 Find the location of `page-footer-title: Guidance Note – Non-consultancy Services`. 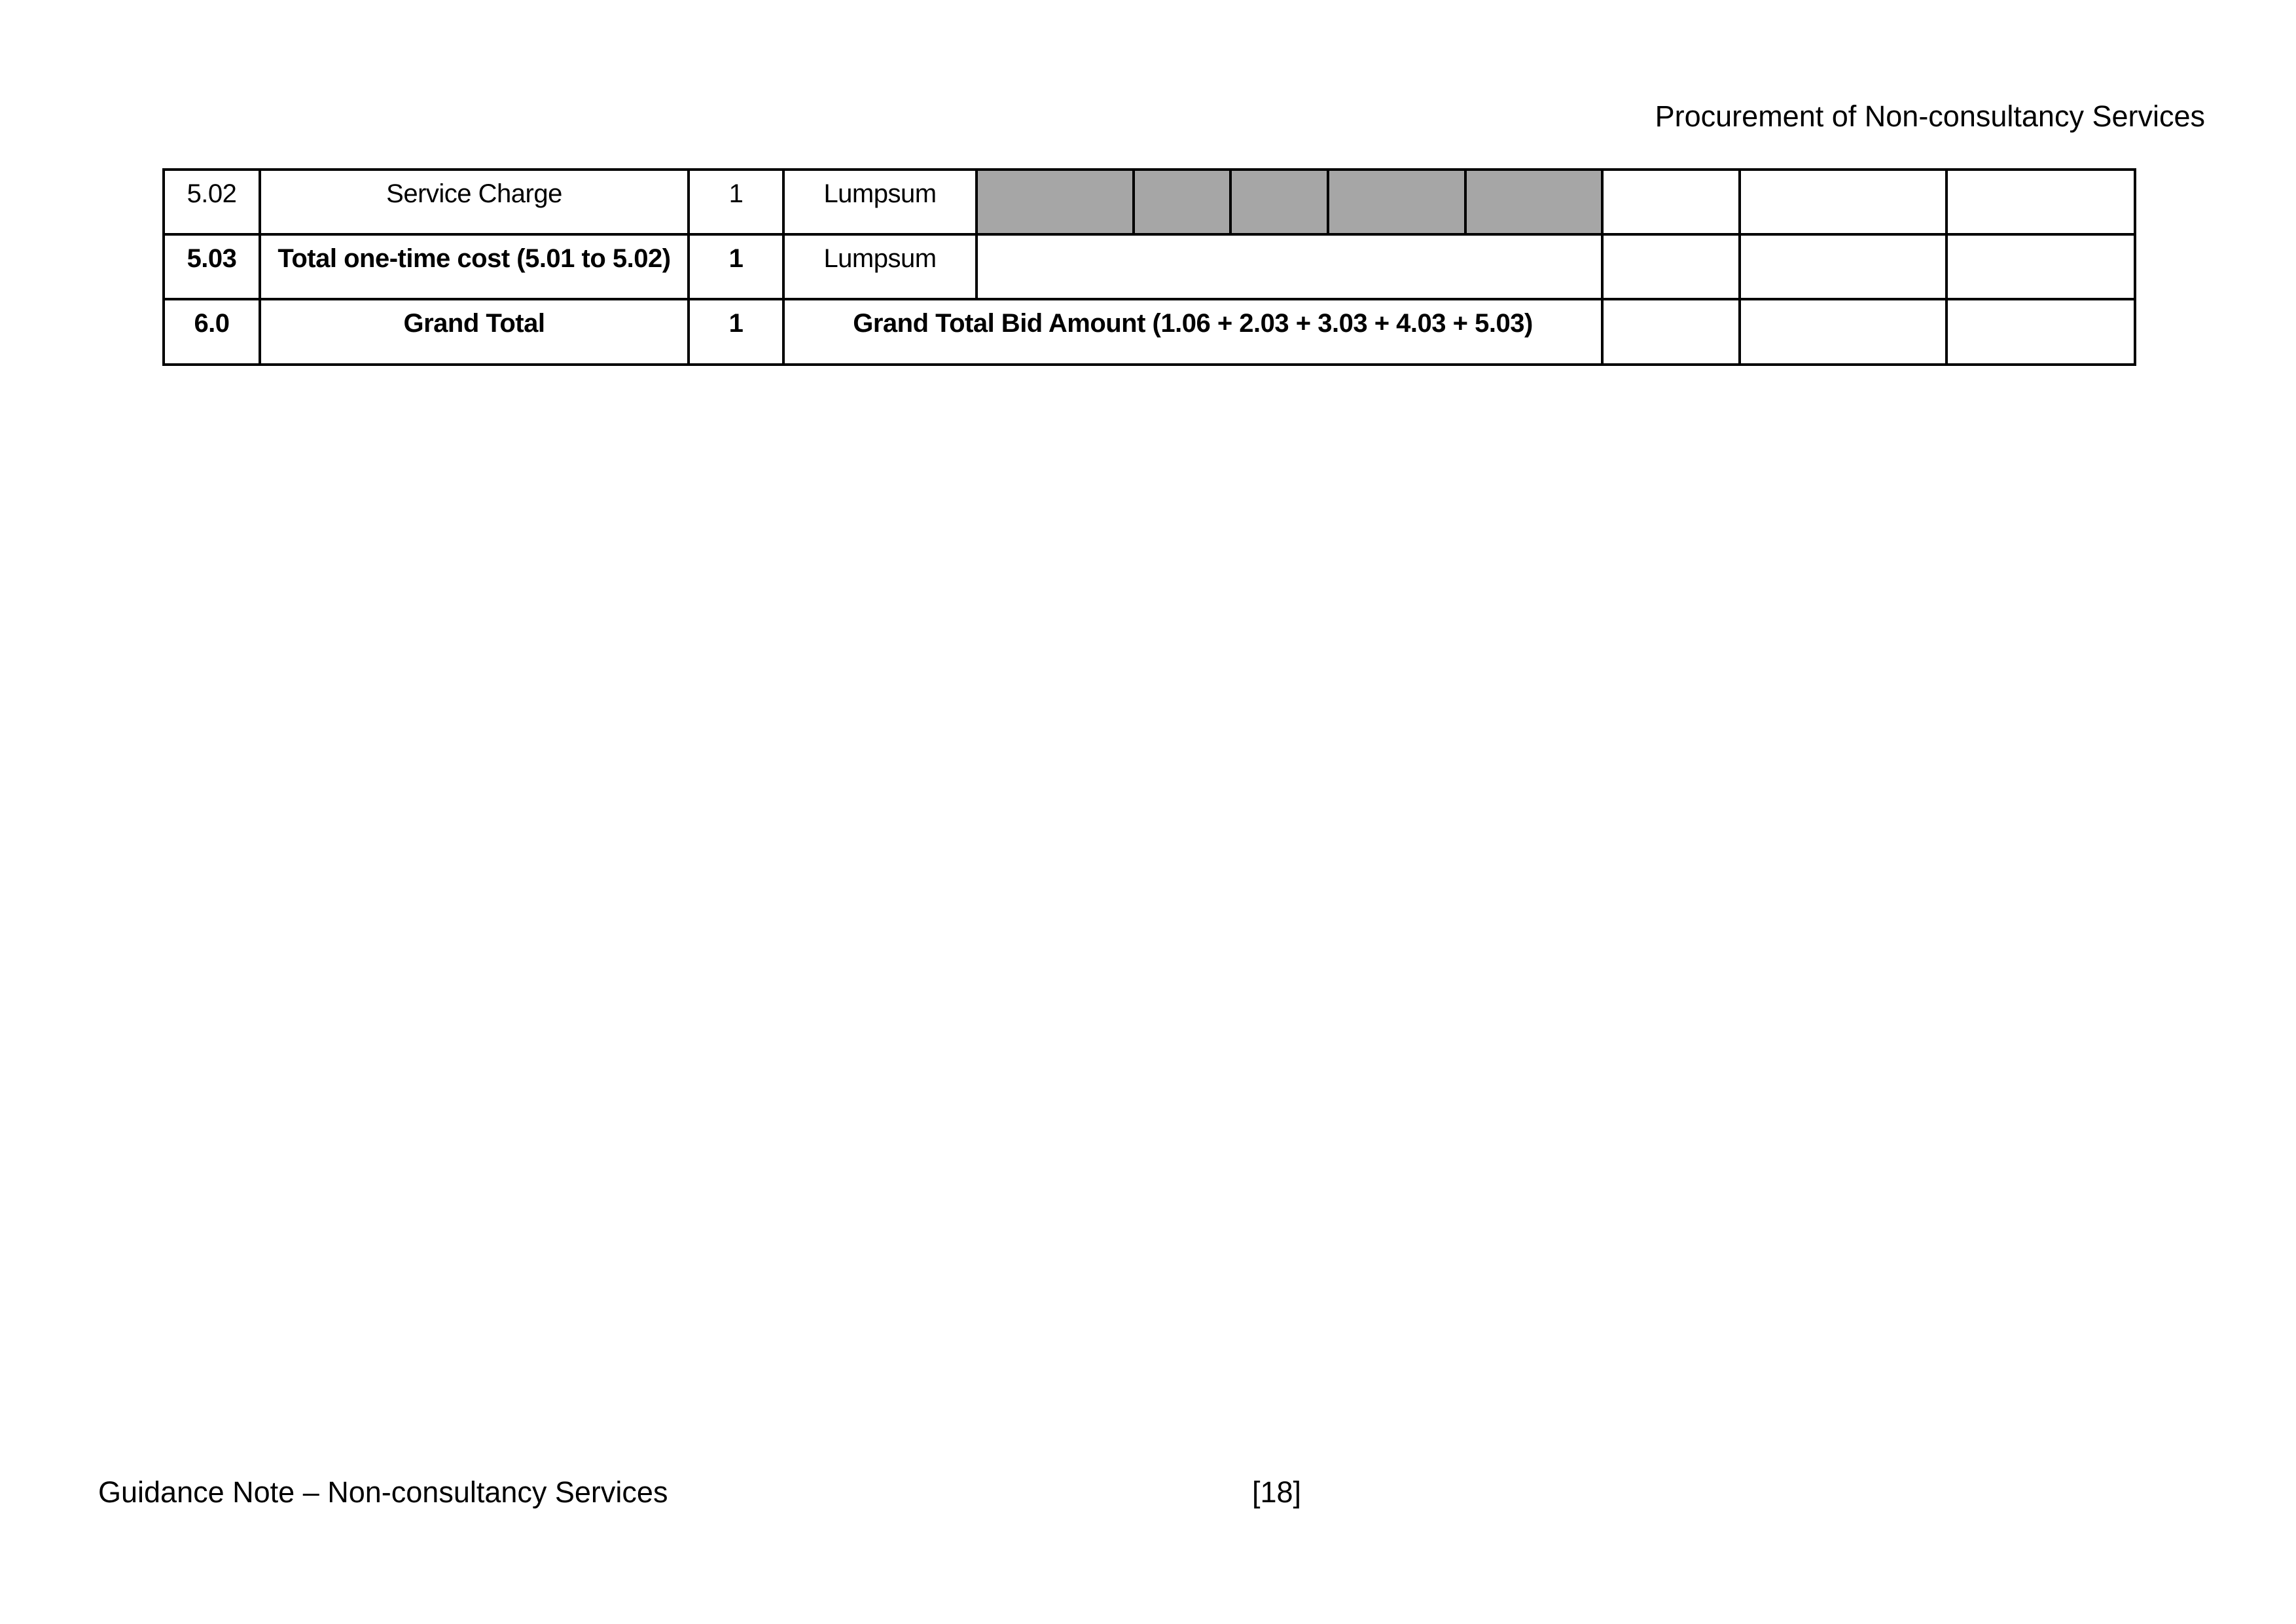

page-footer-title: Guidance Note – Non-consultancy Services is located at coordinates (383, 1492).